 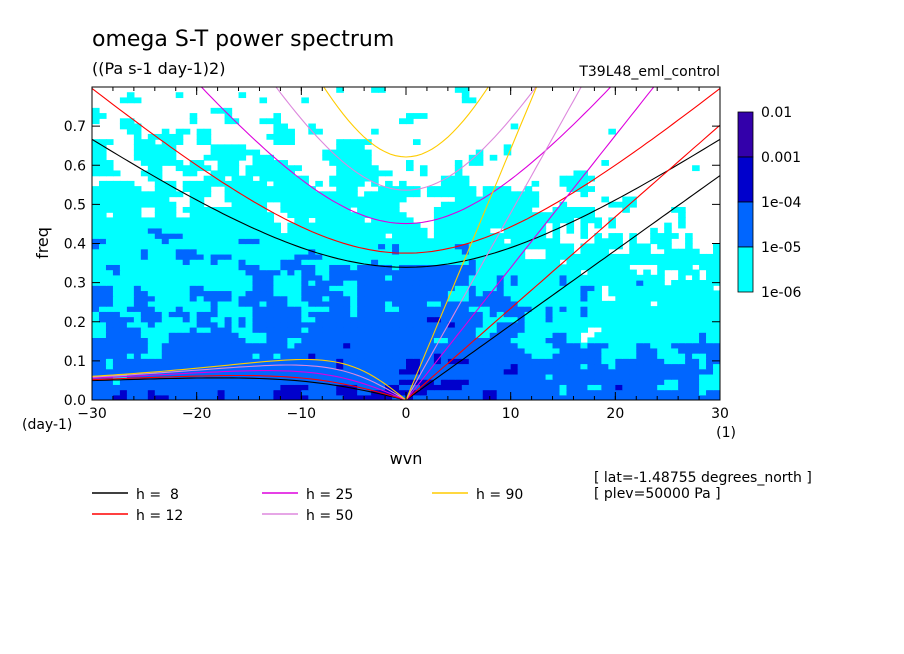 I want to click on dispersion-curve, so click(x=249, y=379).